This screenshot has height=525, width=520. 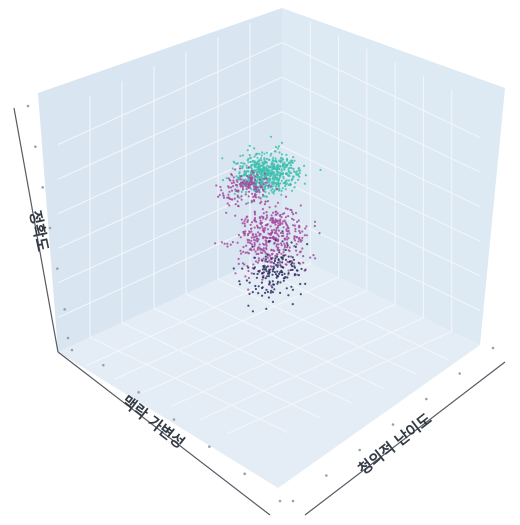 What do you see at coordinates (28, 106) in the screenshot?
I see `z-tick` at bounding box center [28, 106].